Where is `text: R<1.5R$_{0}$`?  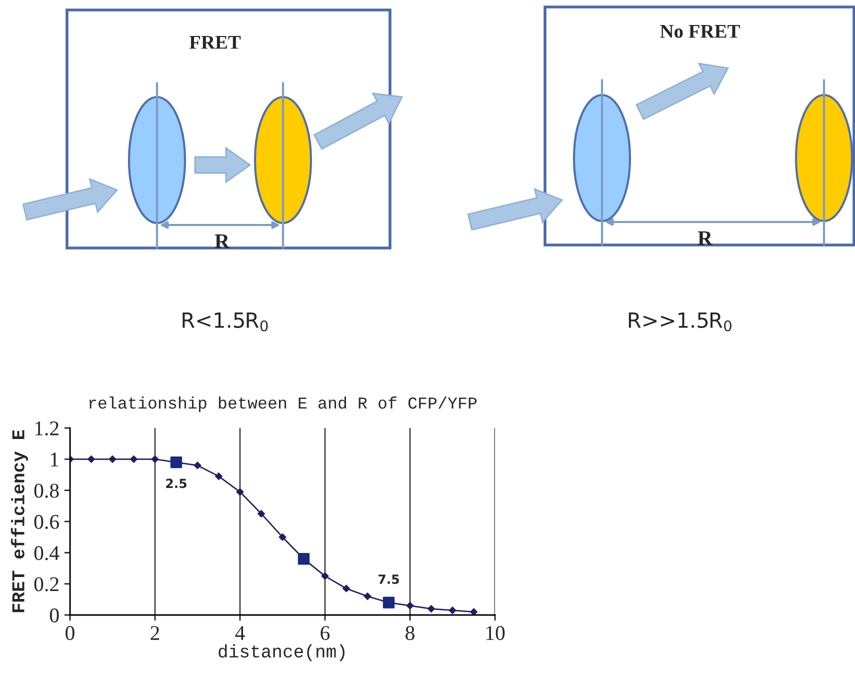 text: R<1.5R$_{0}$ is located at coordinates (225, 322).